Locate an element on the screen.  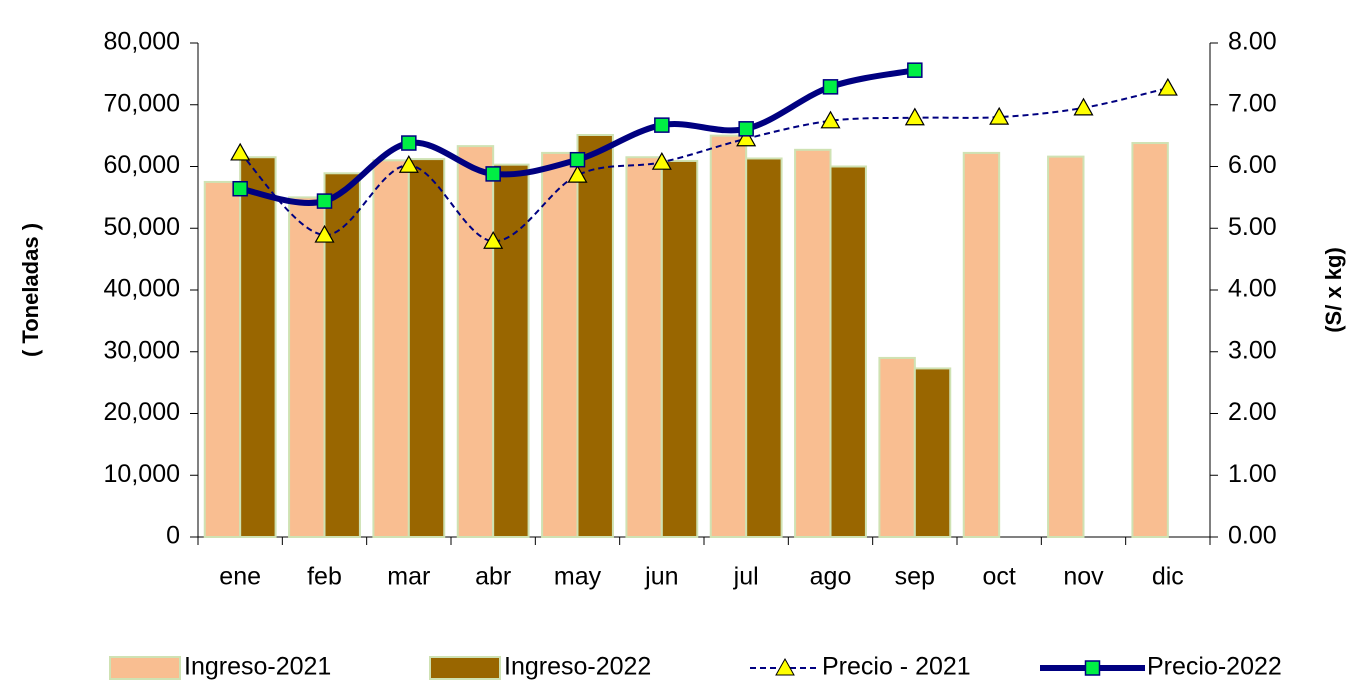
y2-axis-title: (S/ x kg) is located at coordinates (1333, 290).